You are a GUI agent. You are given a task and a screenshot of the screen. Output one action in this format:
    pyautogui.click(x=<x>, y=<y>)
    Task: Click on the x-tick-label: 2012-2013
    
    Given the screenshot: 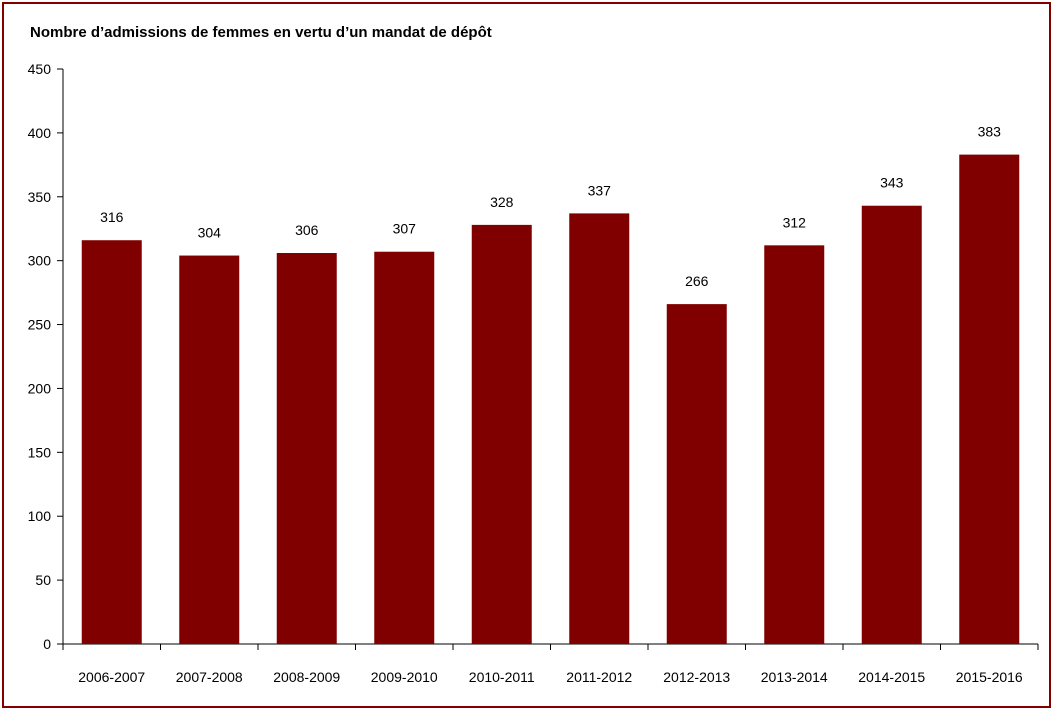 What is the action you would take?
    pyautogui.click(x=696, y=677)
    